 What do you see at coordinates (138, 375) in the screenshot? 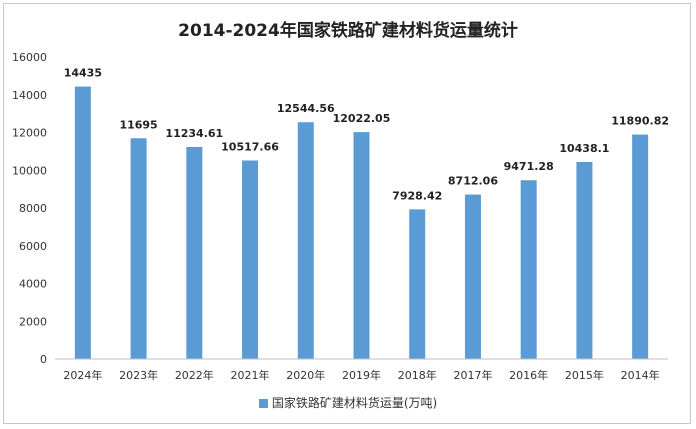
I see `x-tick-label: 2023年` at bounding box center [138, 375].